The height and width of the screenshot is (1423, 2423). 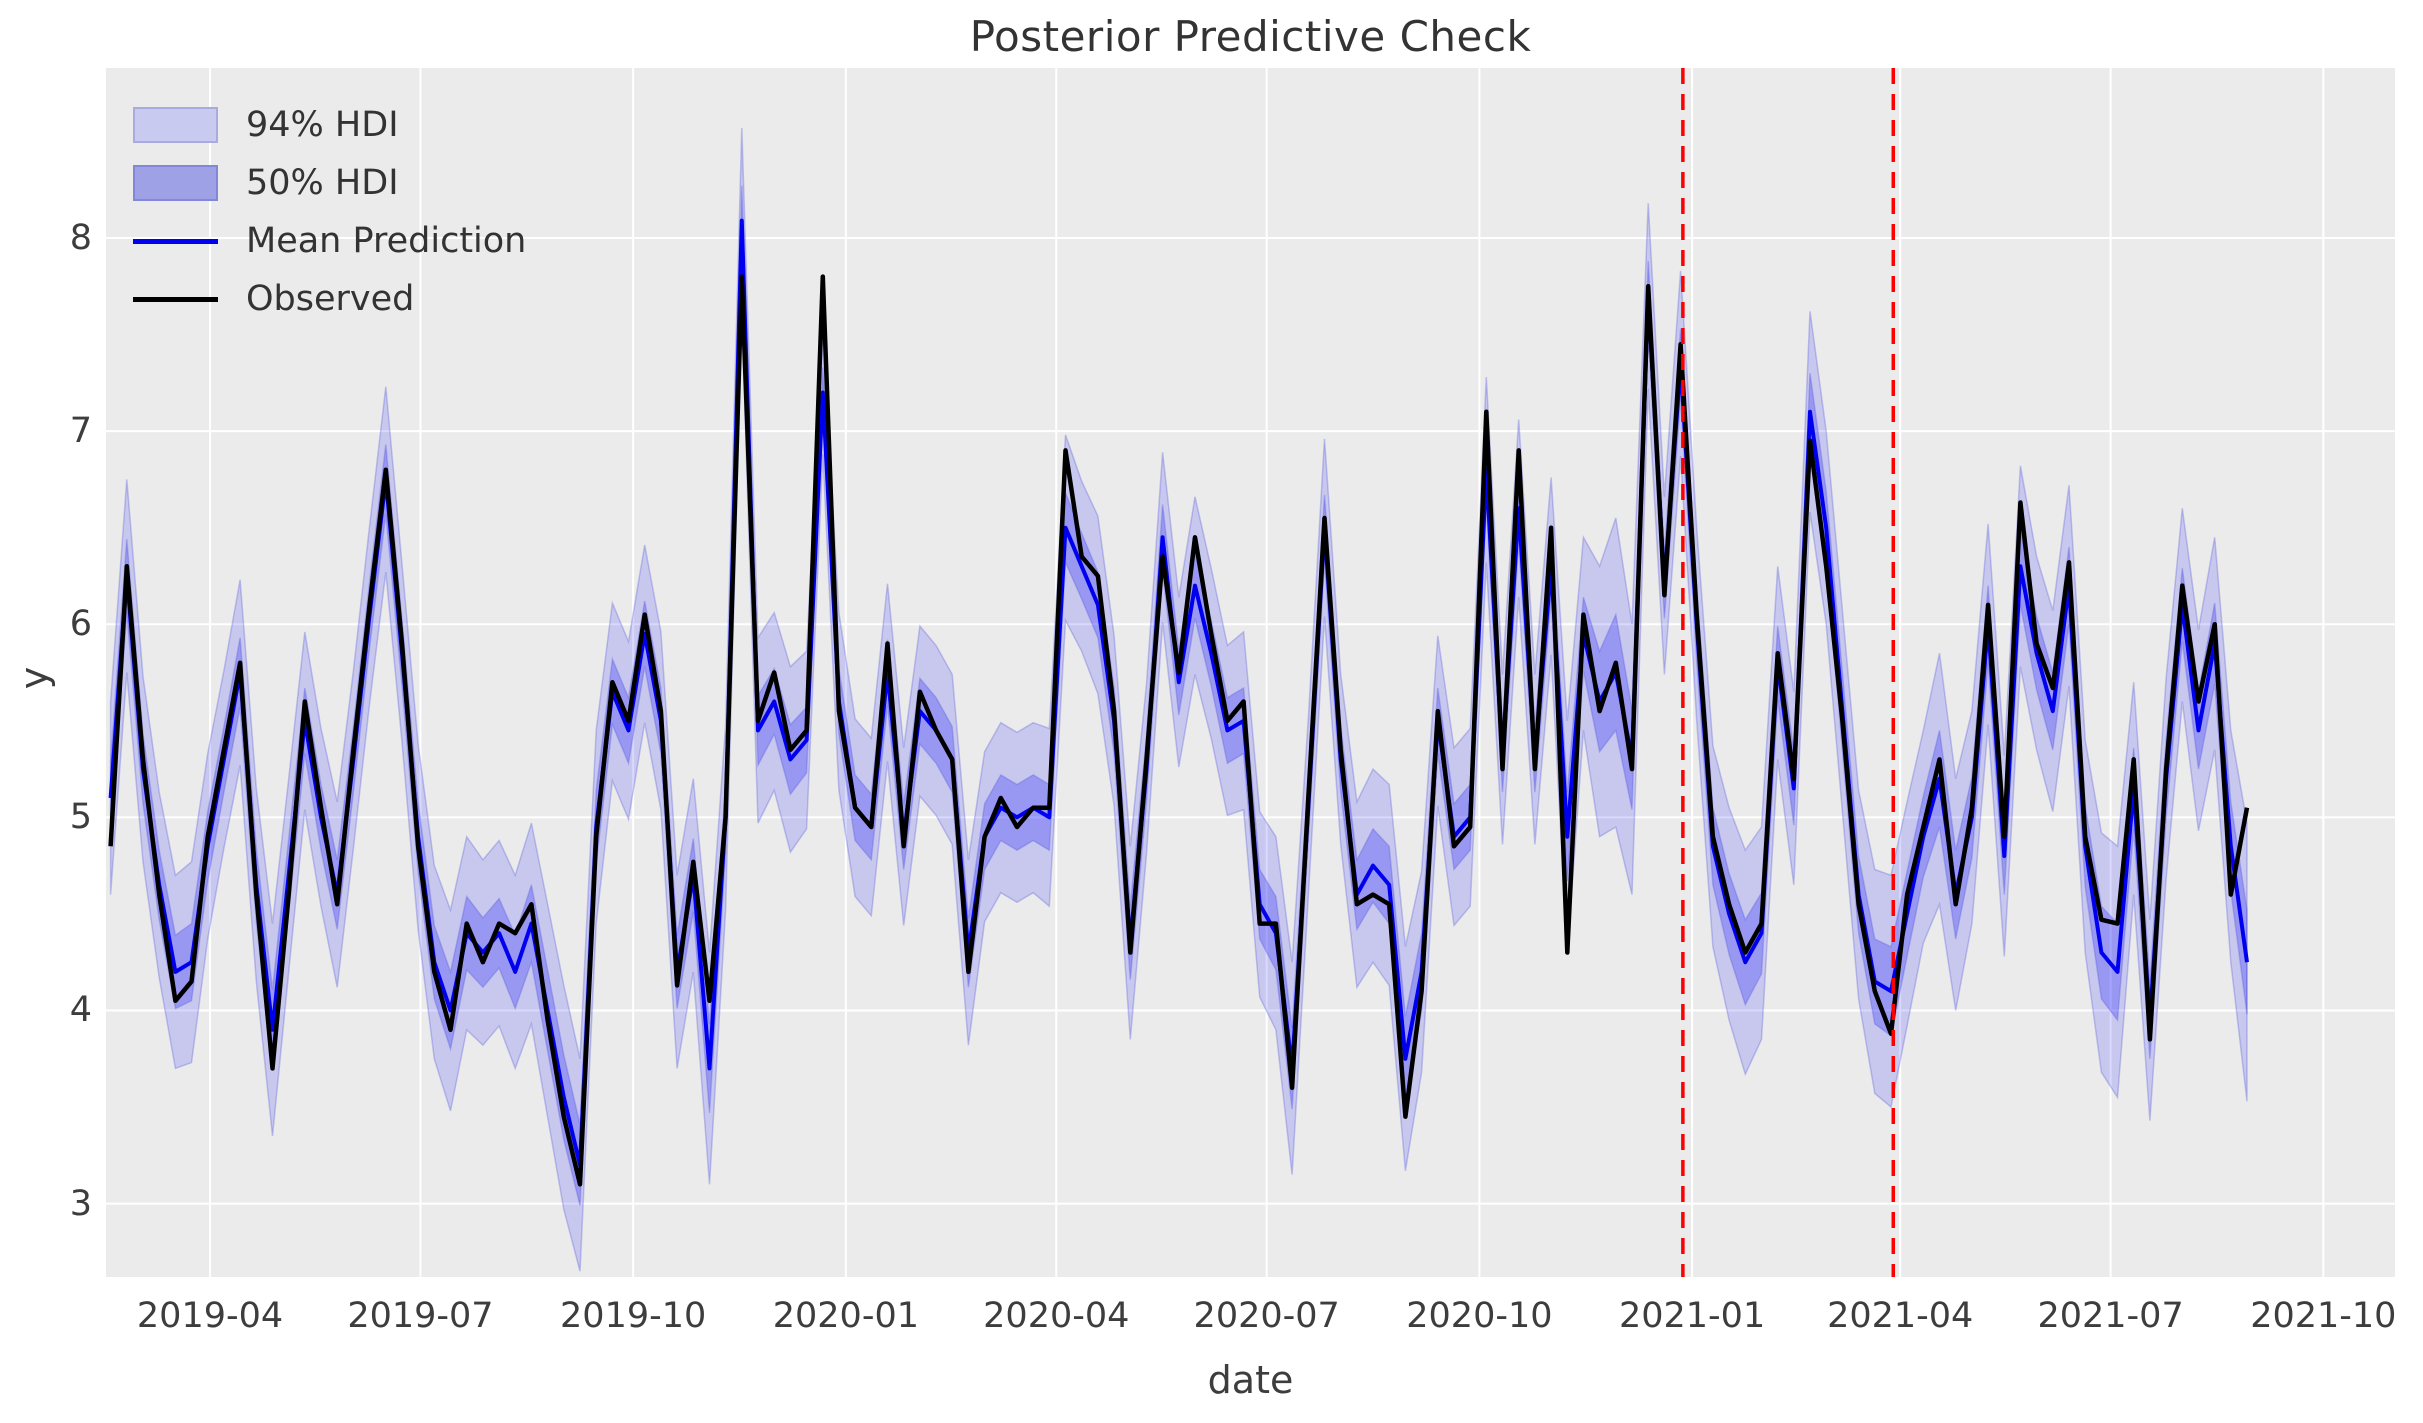 I want to click on x-axis-label: date, so click(x=1250, y=1380).